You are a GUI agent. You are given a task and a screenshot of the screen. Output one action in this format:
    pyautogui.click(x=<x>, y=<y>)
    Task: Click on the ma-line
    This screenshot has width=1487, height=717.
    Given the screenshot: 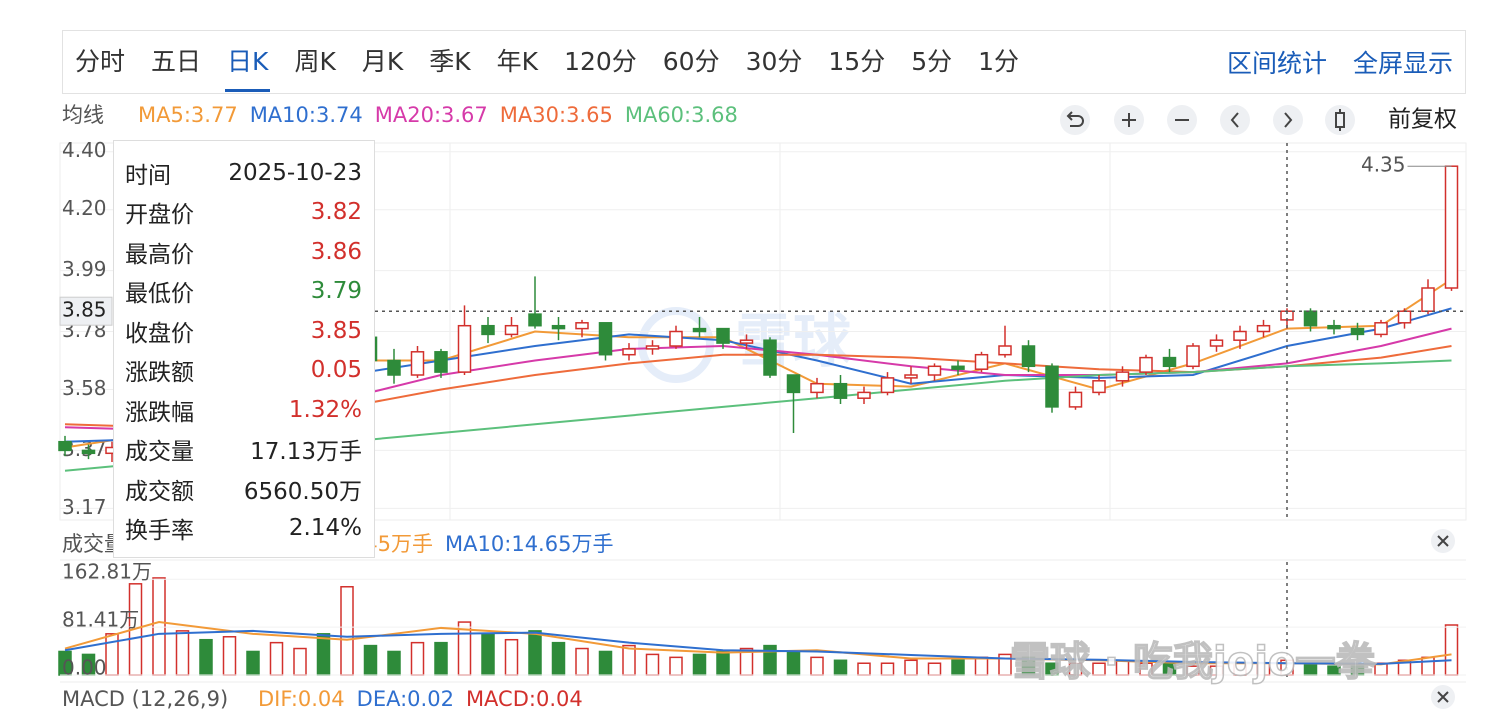 What is the action you would take?
    pyautogui.click(x=758, y=647)
    